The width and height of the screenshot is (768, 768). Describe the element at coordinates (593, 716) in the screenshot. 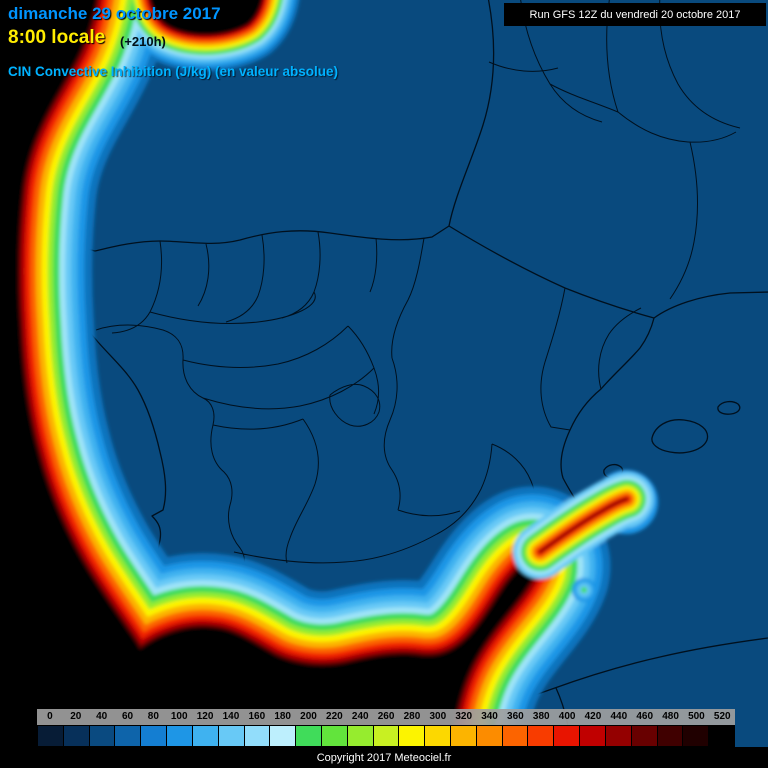

I see `colorbar-value: 420` at that location.